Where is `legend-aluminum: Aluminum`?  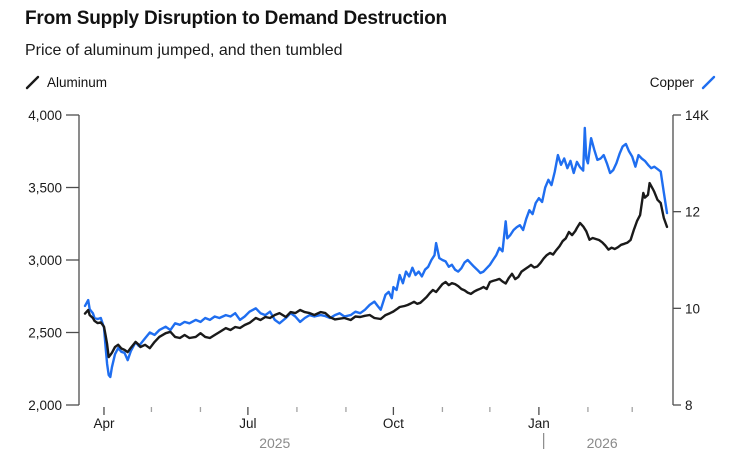
legend-aluminum: Aluminum is located at coordinates (66, 82).